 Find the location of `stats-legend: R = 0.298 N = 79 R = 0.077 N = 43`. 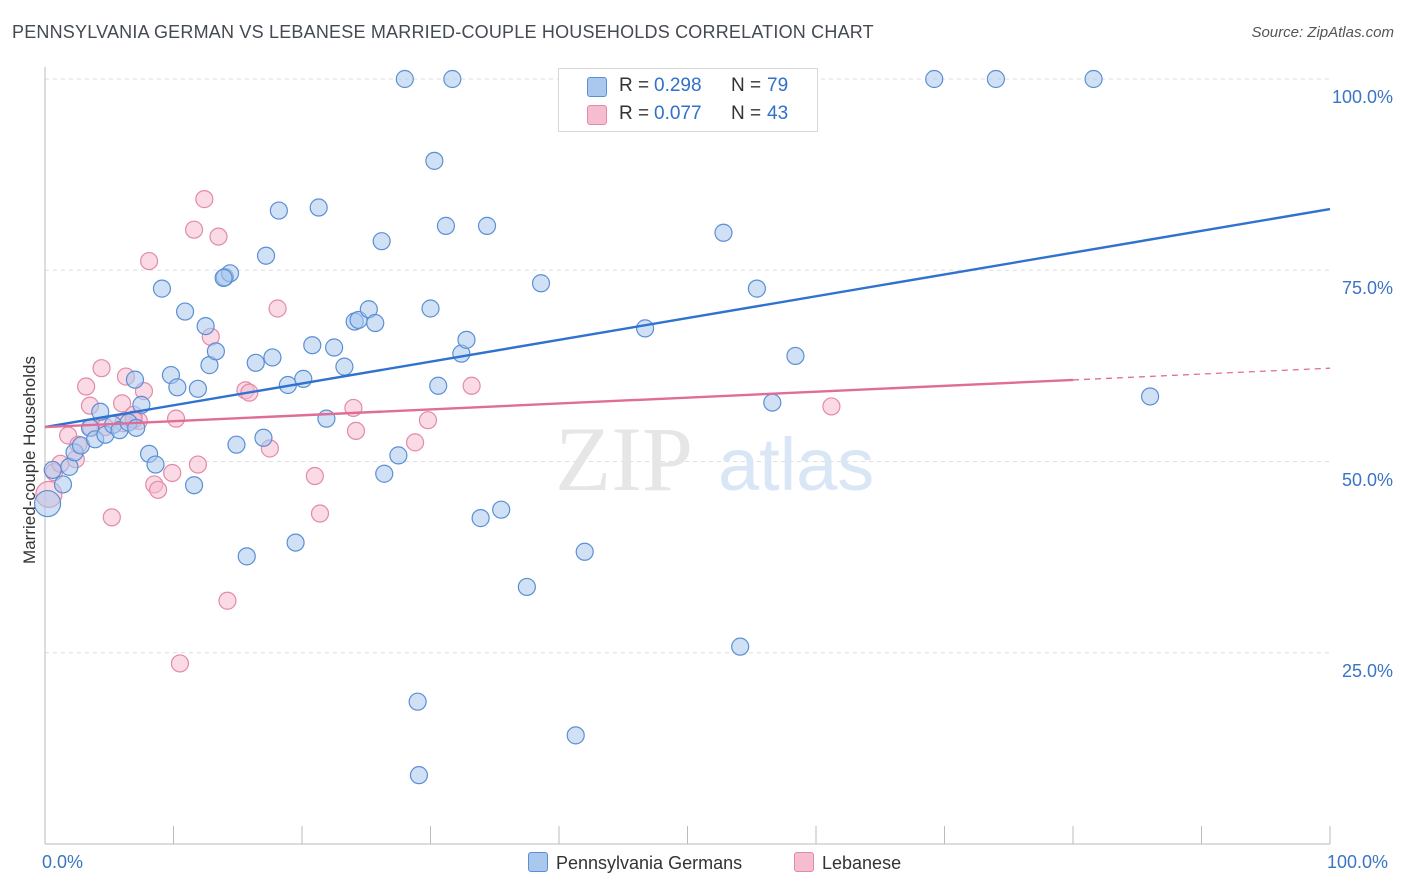

stats-legend: R = 0.298 N = 79 R = 0.077 N = 43 is located at coordinates (688, 100).